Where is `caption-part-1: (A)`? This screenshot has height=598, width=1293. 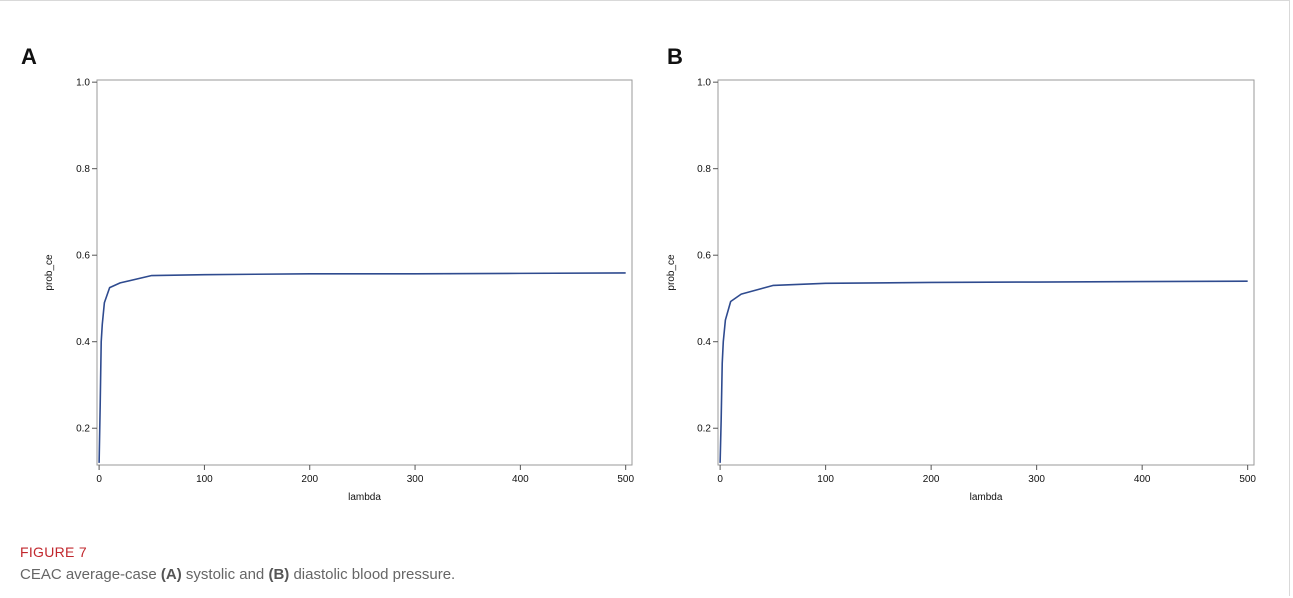
caption-part-1: (A) is located at coordinates (171, 574).